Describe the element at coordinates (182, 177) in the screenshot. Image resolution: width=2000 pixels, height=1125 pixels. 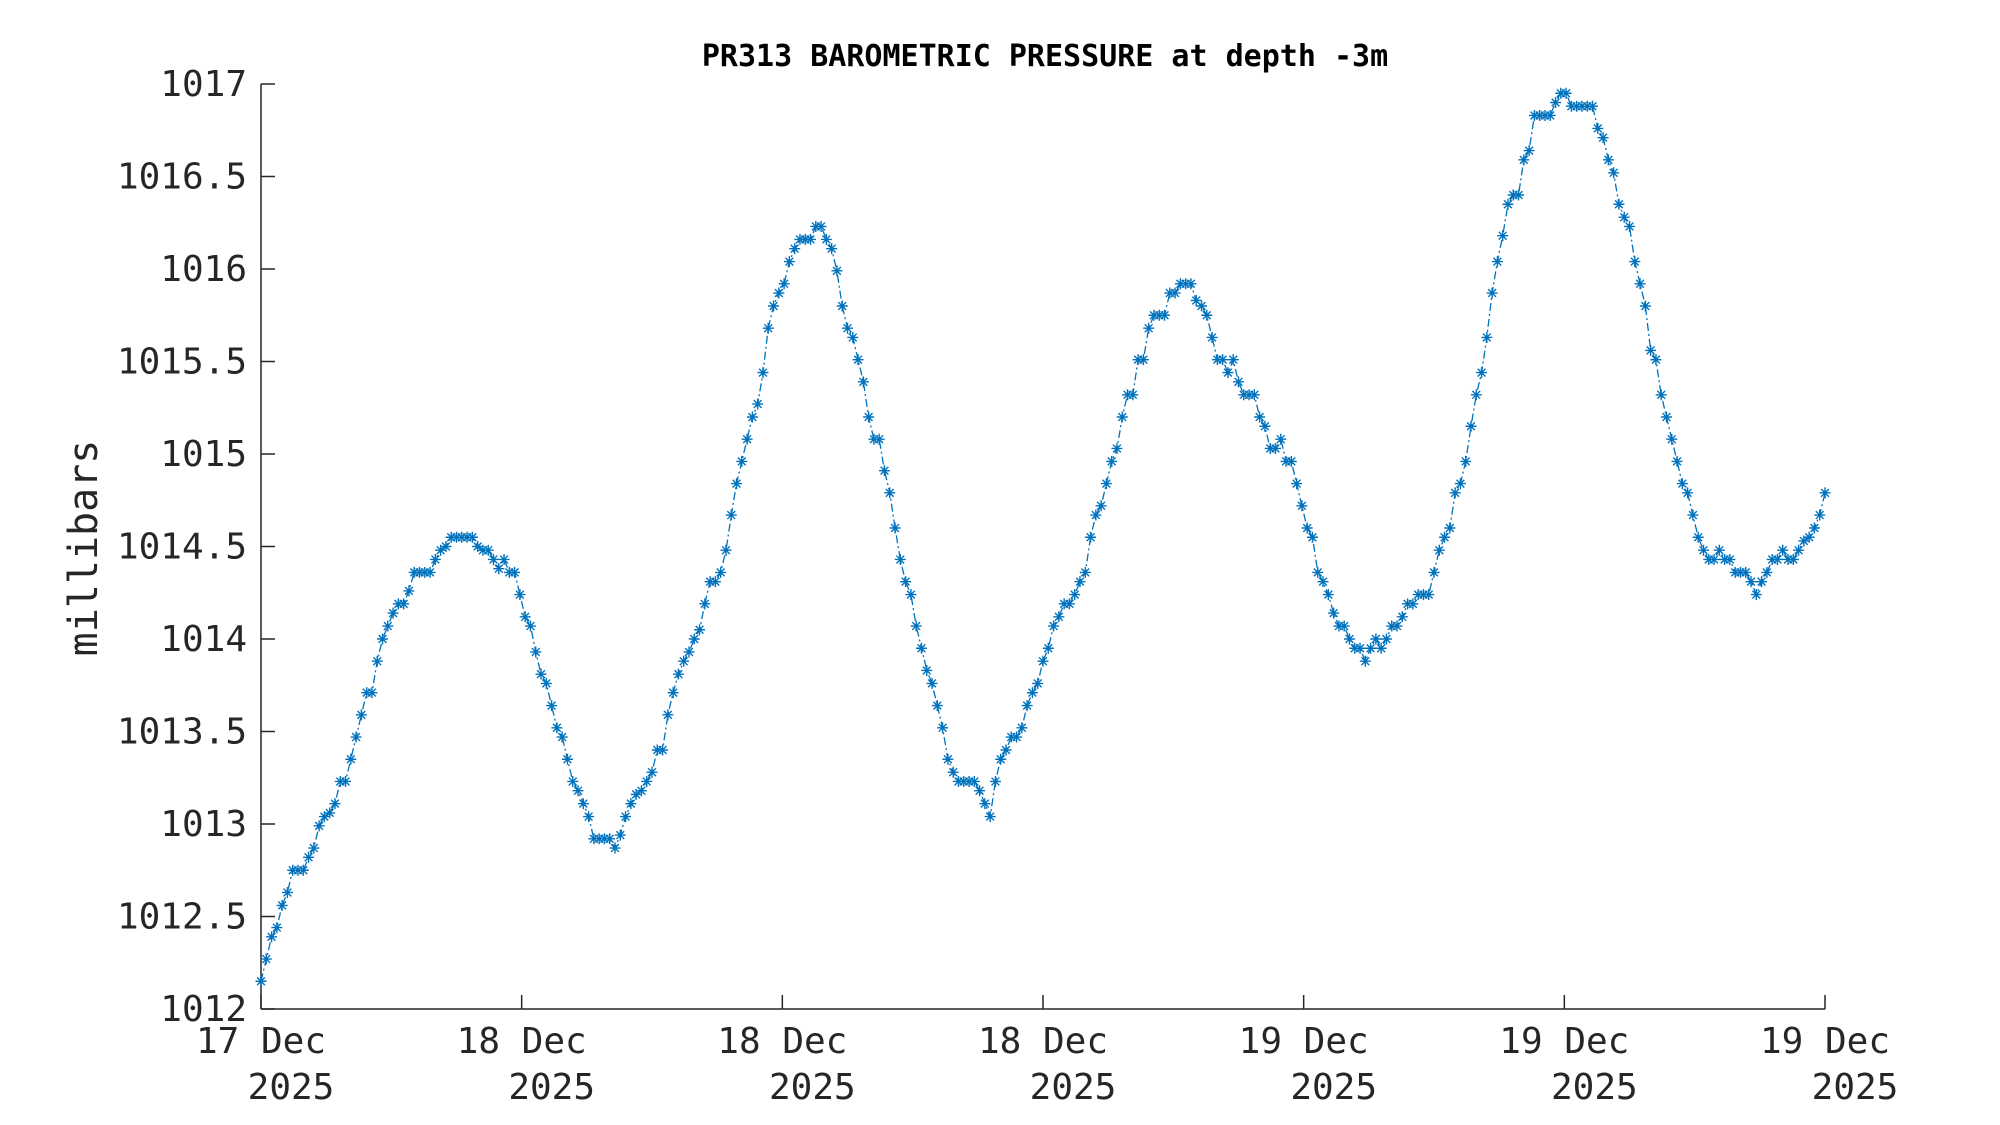
I see `y-tick-label: 1016.5` at that location.